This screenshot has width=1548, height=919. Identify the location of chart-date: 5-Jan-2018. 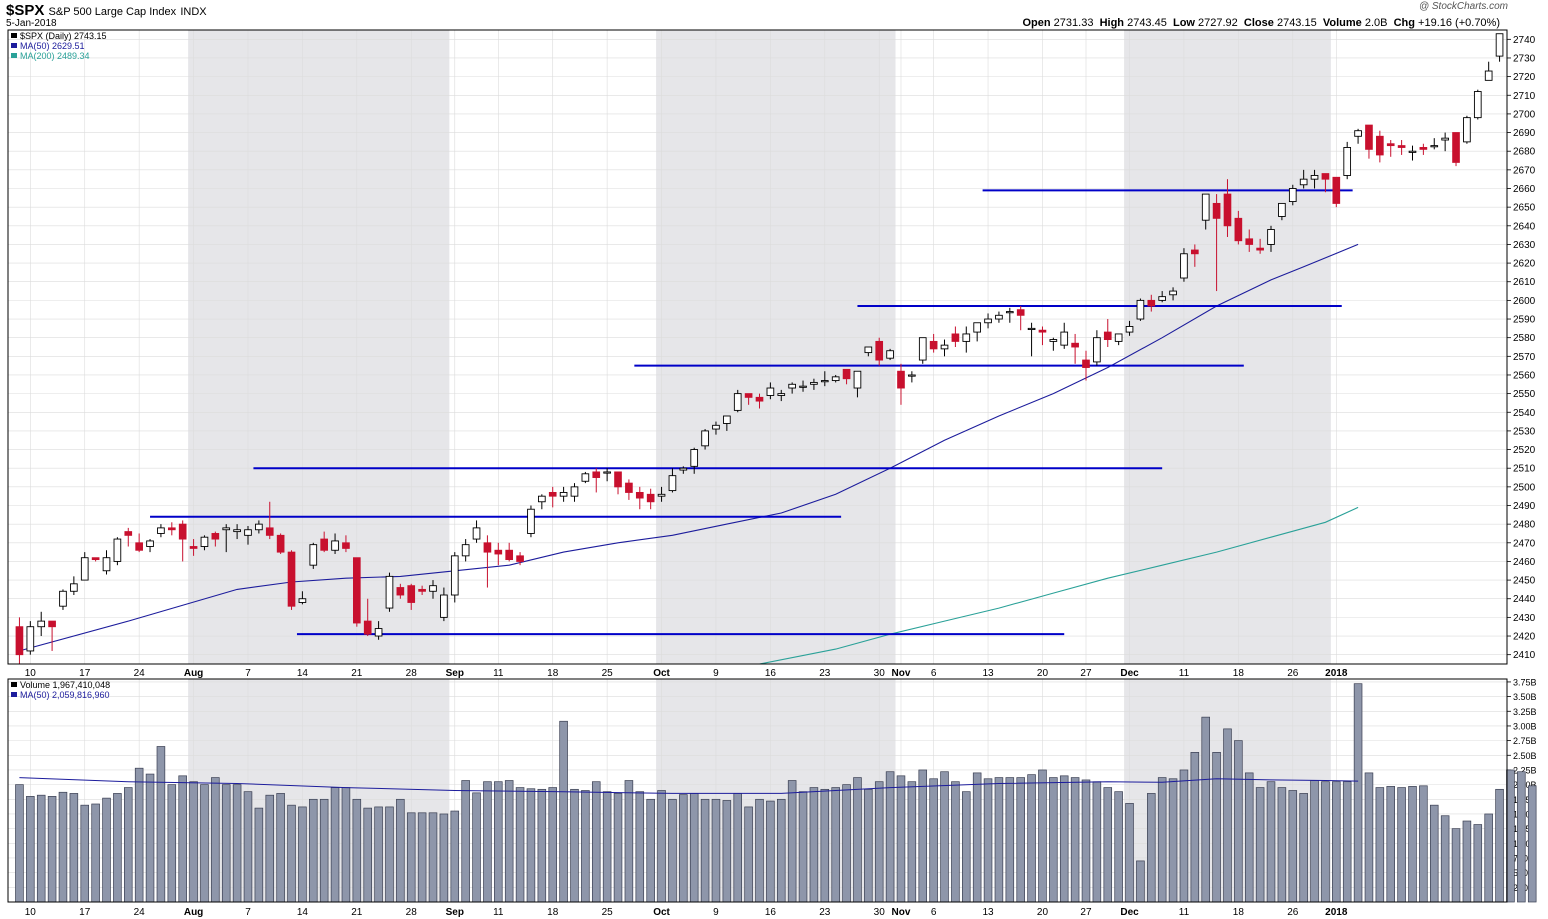
(31, 23).